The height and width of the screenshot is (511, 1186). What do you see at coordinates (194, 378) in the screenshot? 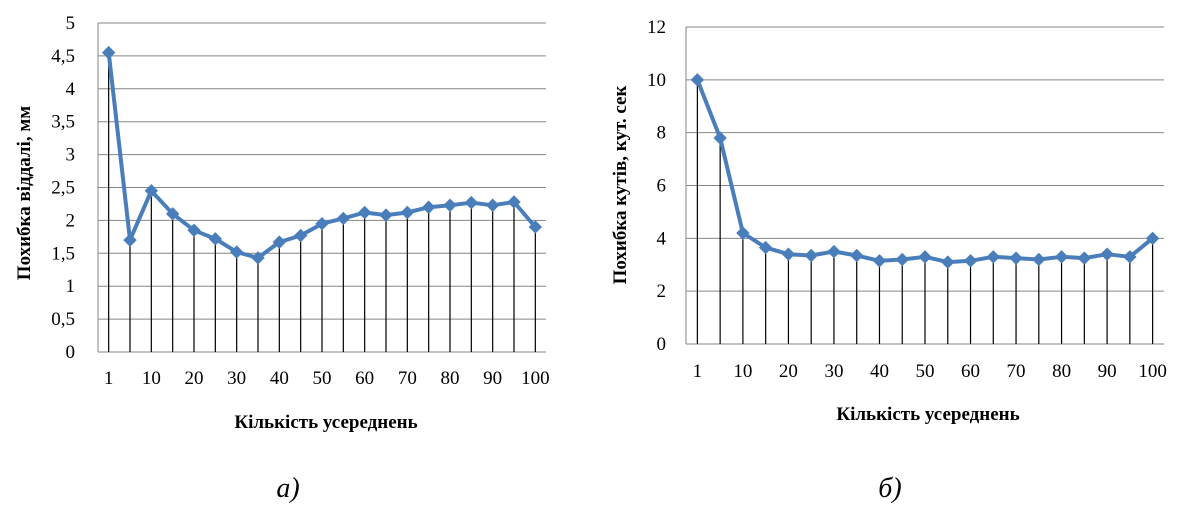
I see `chart-a-x-tick-label: 20` at bounding box center [194, 378].